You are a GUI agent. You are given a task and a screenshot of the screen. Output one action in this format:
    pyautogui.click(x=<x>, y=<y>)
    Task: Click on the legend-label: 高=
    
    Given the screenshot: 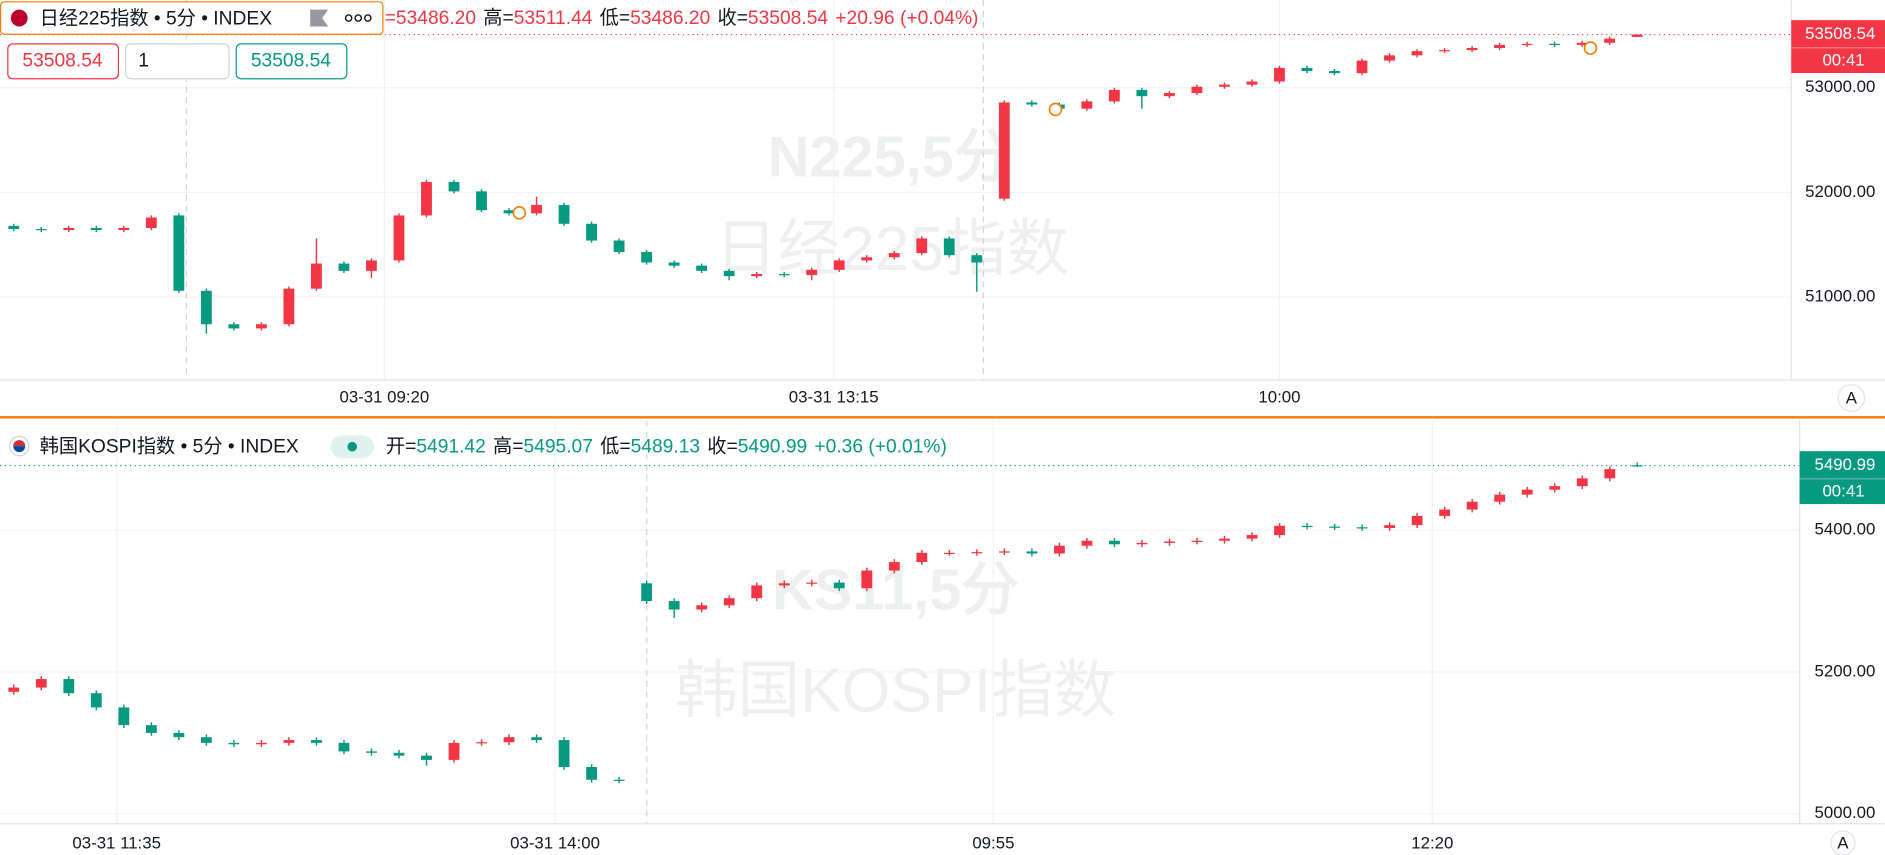 What is the action you would take?
    pyautogui.click(x=498, y=18)
    